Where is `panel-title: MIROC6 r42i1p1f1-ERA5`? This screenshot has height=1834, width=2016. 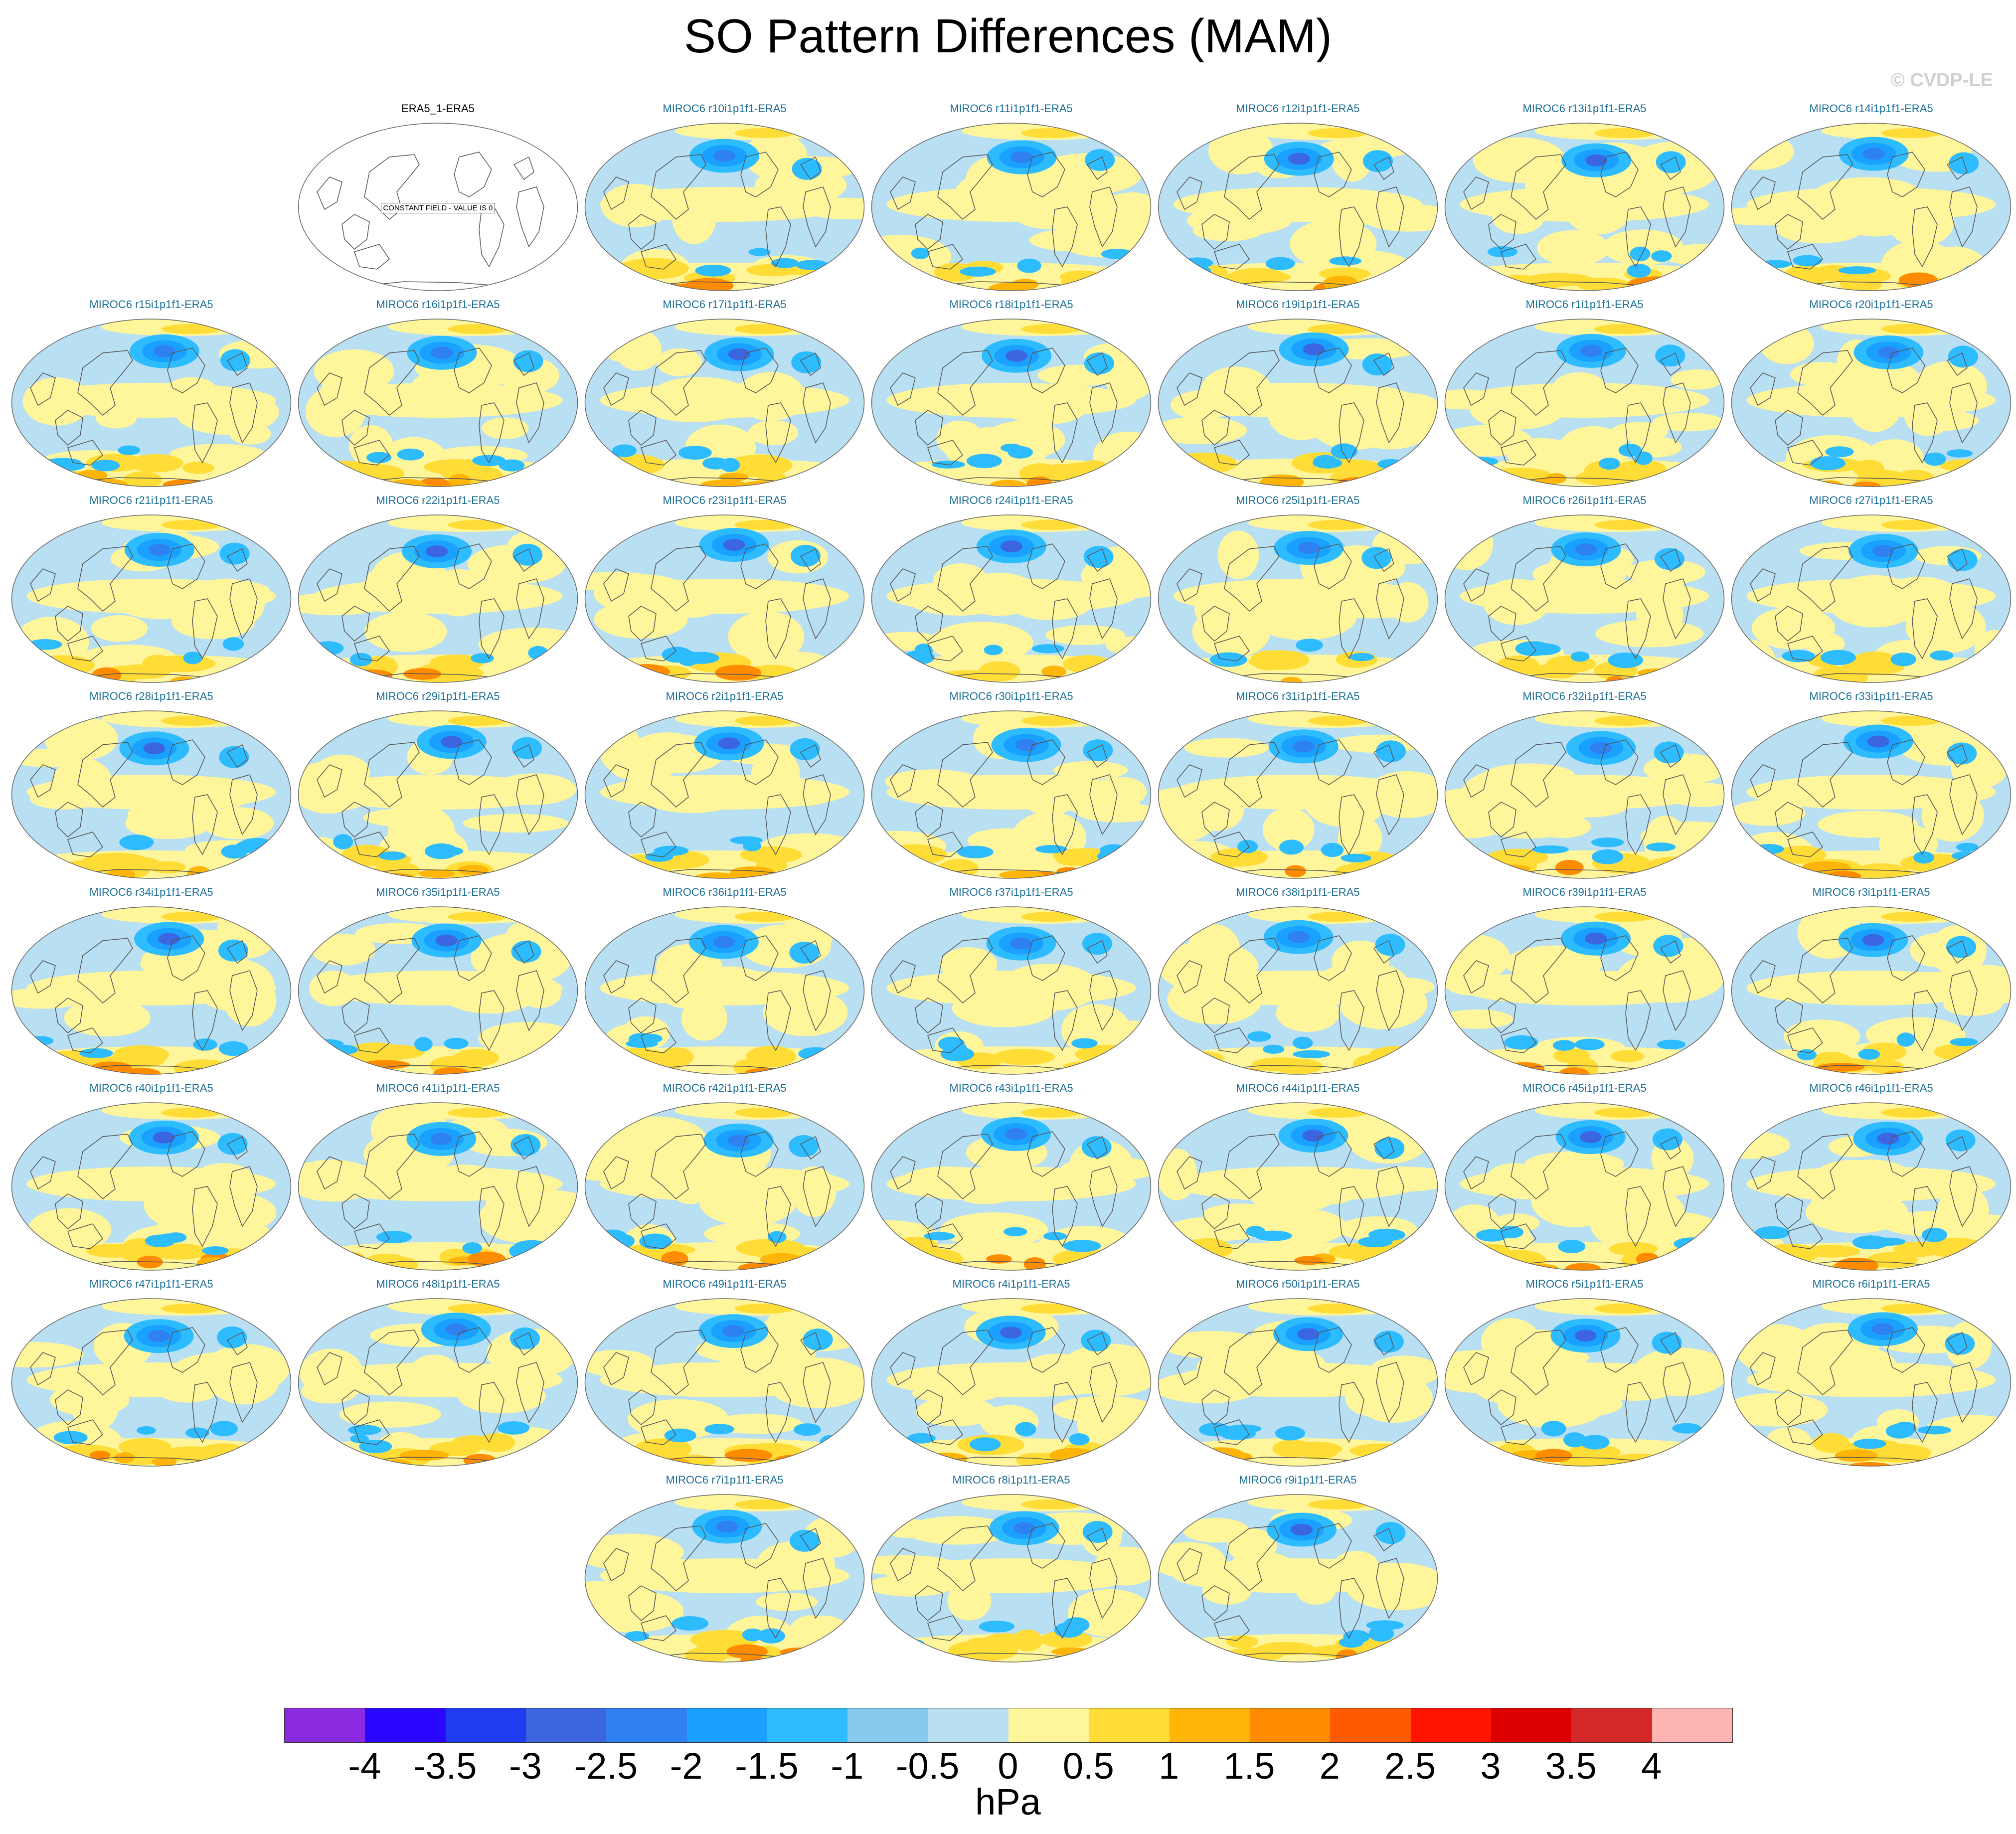 panel-title: MIROC6 r42i1p1f1-ERA5 is located at coordinates (725, 1088).